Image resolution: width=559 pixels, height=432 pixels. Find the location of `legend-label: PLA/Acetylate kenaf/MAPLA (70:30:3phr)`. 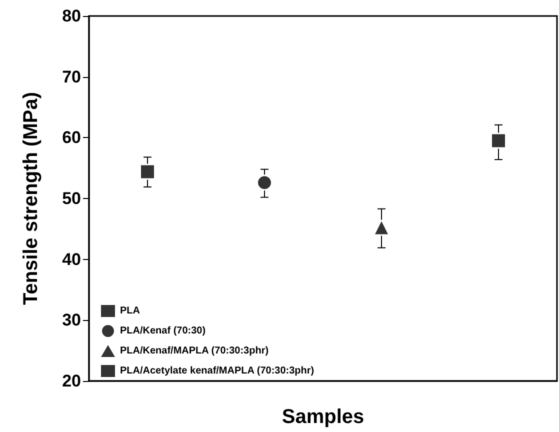

legend-label: PLA/Acetylate kenaf/MAPLA (70:30:3phr) is located at coordinates (217, 371).